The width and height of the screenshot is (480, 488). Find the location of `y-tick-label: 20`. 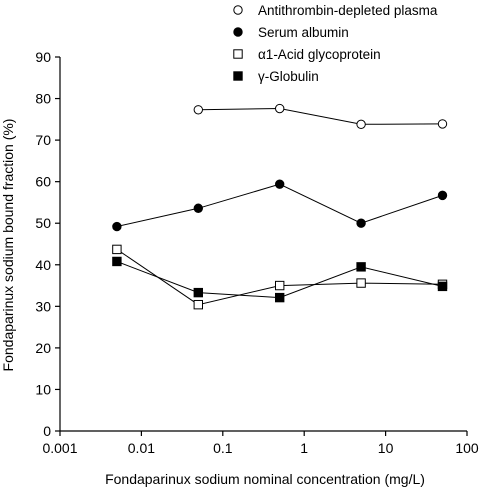

y-tick-label: 20 is located at coordinates (43, 348).